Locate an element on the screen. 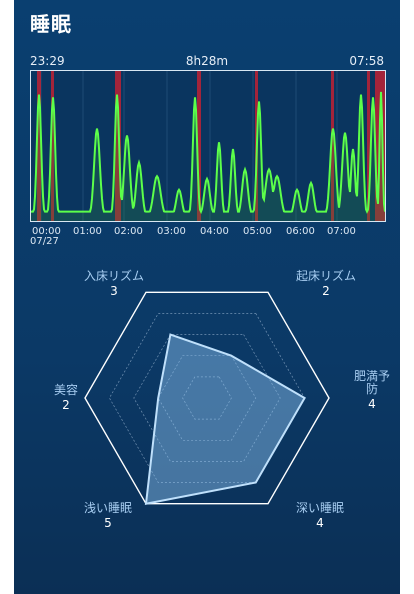 Image resolution: width=414 pixels, height=594 pixels. axis-value: 3 is located at coordinates (114, 291).